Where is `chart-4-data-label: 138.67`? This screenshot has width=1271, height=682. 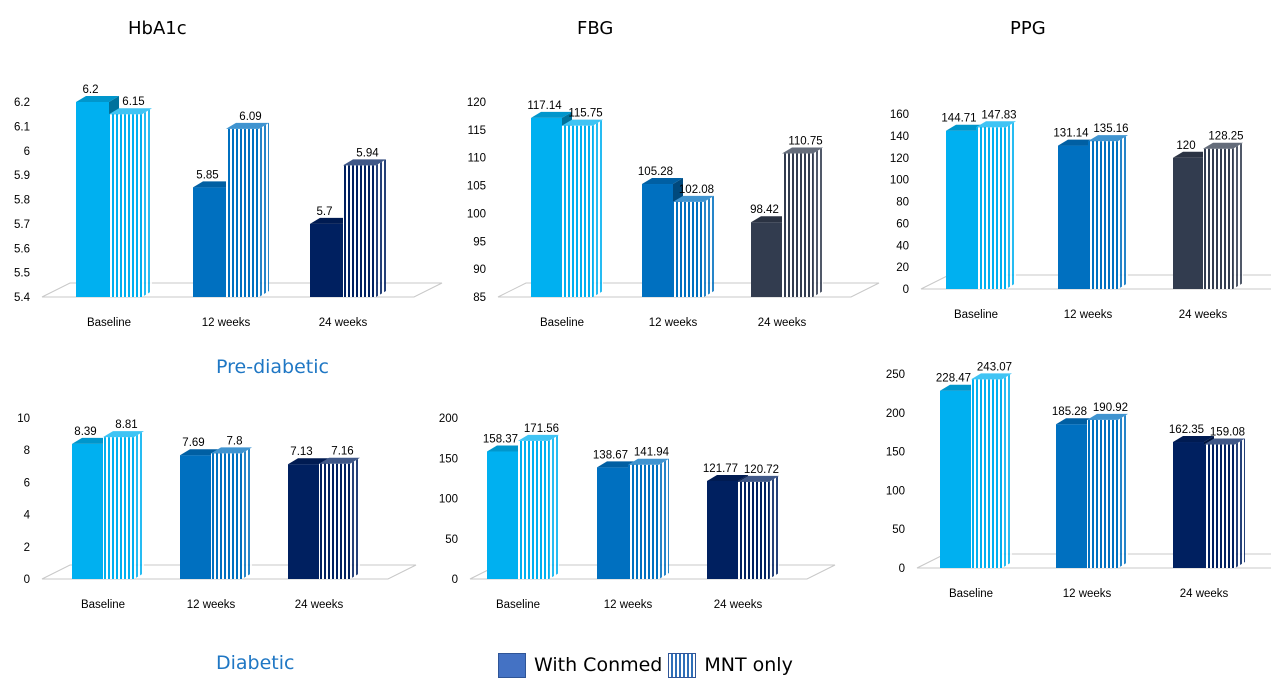 chart-4-data-label: 138.67 is located at coordinates (610, 455).